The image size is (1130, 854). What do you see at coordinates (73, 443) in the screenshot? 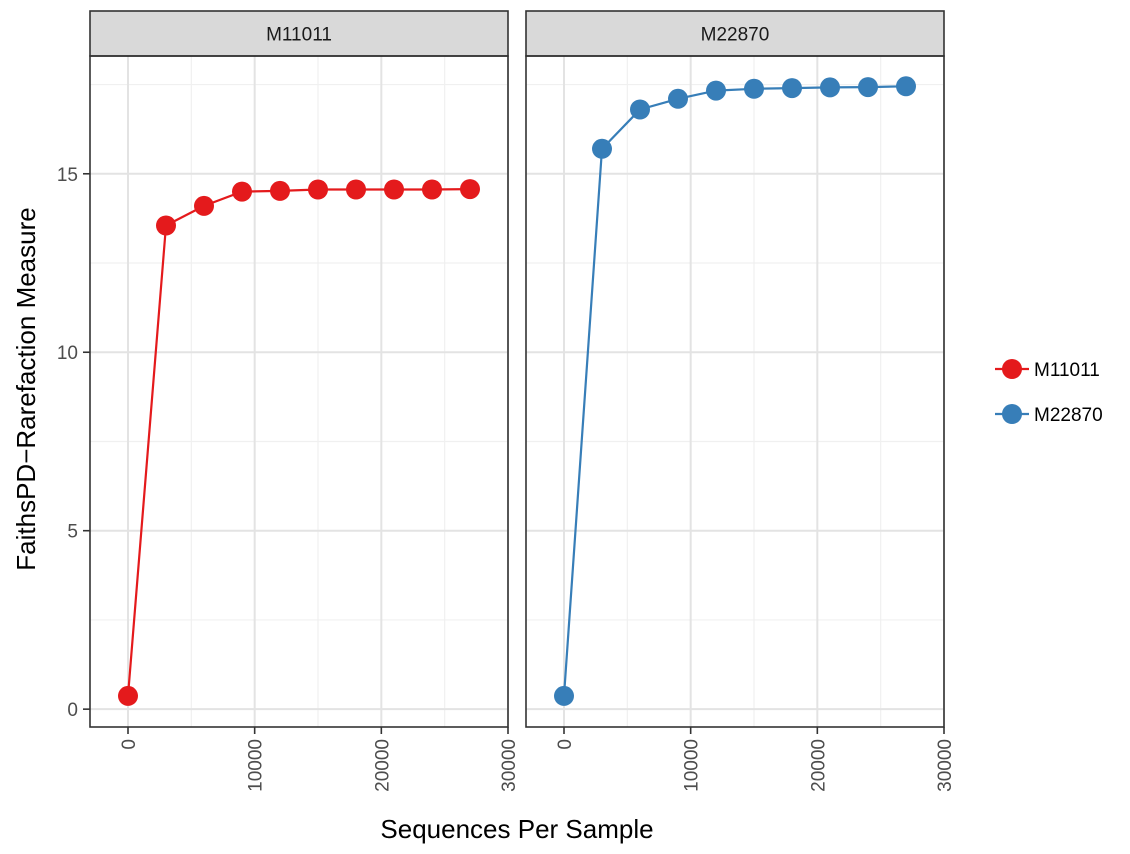
I see `y-axis: 0 5 10 15` at bounding box center [73, 443].